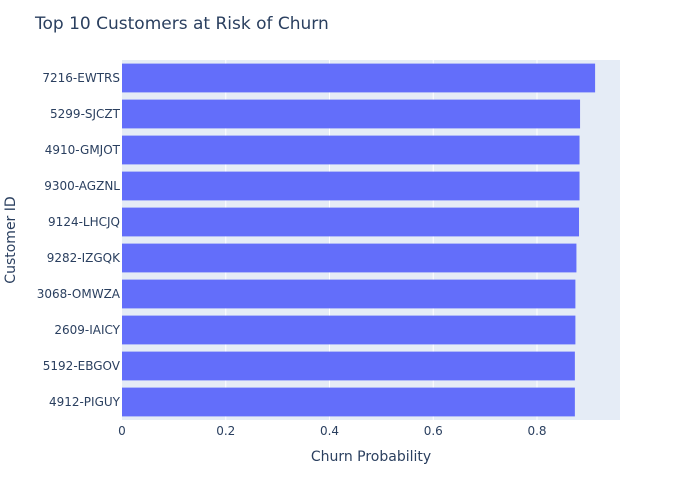  Describe the element at coordinates (225, 431) in the screenshot. I see `x-tick-label: 0.2` at that location.